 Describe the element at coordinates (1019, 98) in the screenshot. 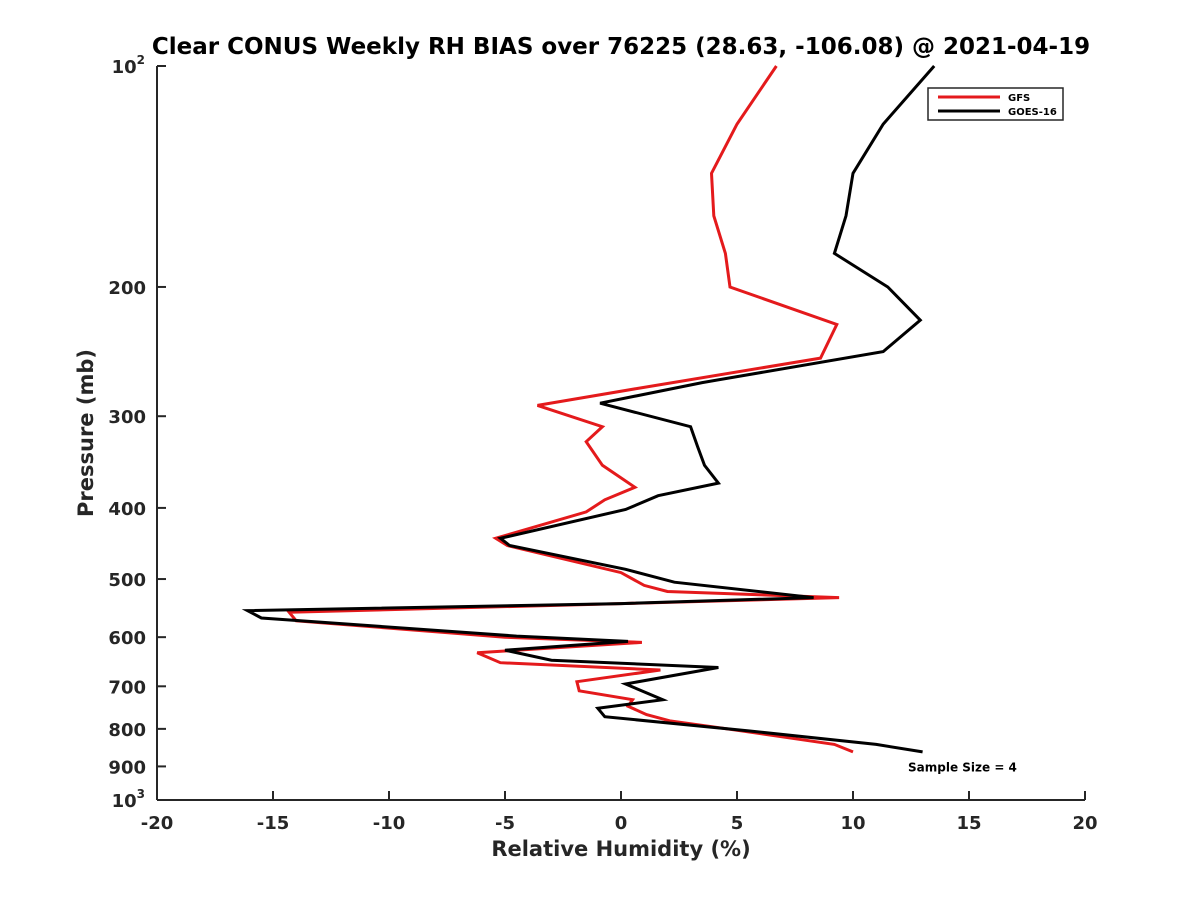

I see `legend-label: GFS` at that location.